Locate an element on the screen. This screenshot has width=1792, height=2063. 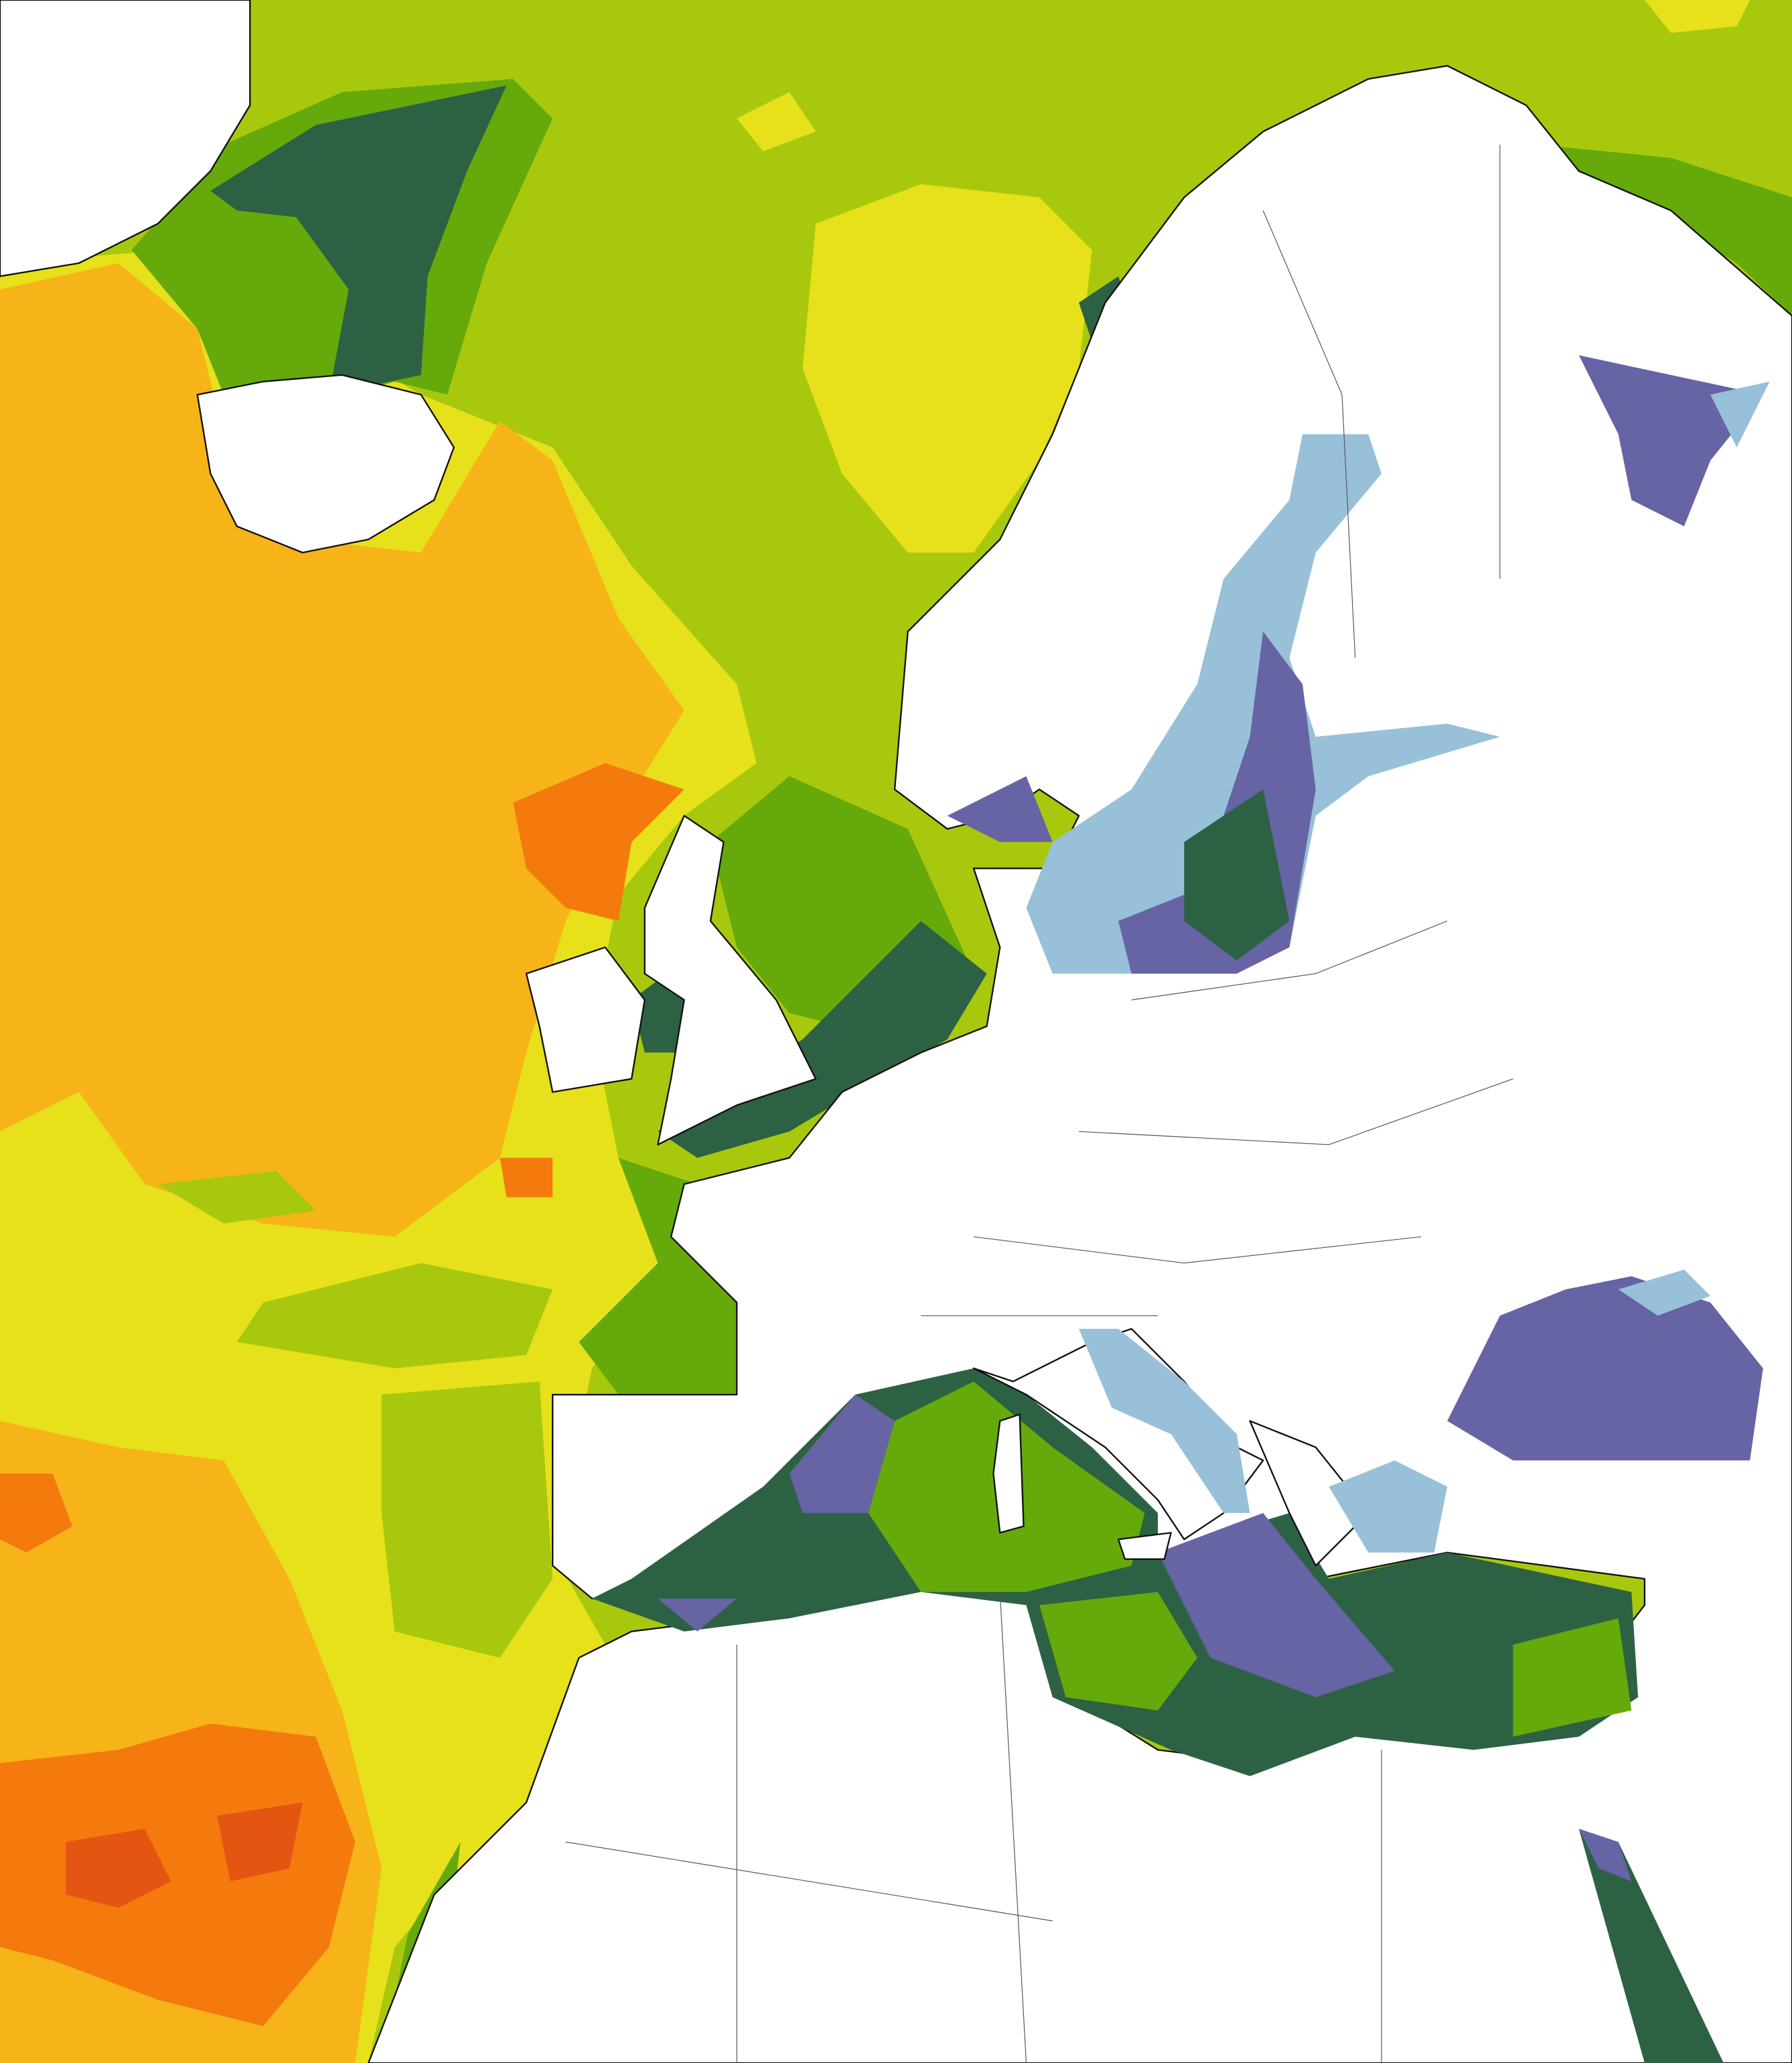
land-sicily is located at coordinates (1144, 1546).